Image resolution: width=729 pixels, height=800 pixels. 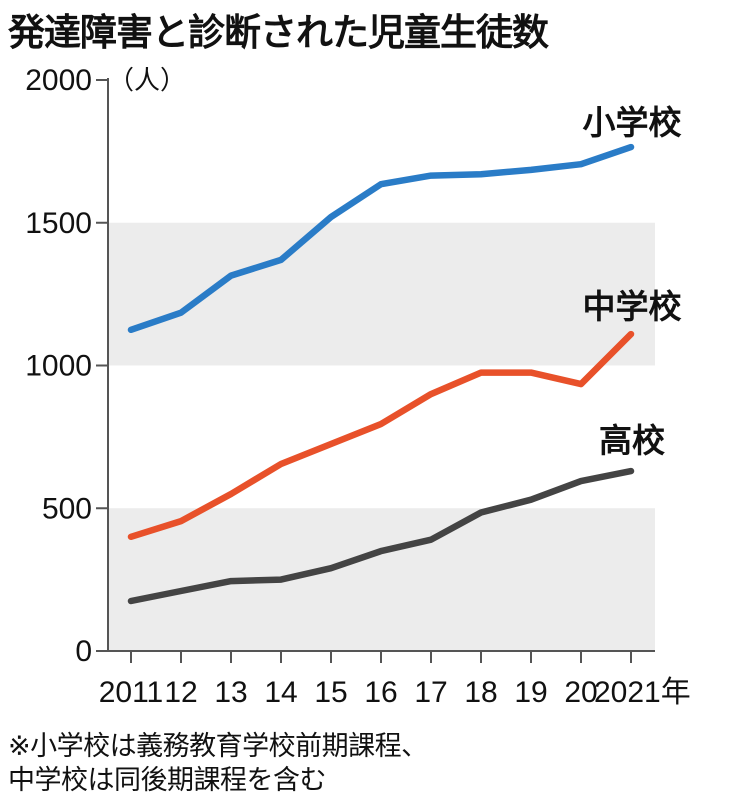 What do you see at coordinates (58, 223) in the screenshot?
I see `y-tick-label: 1500` at bounding box center [58, 223].